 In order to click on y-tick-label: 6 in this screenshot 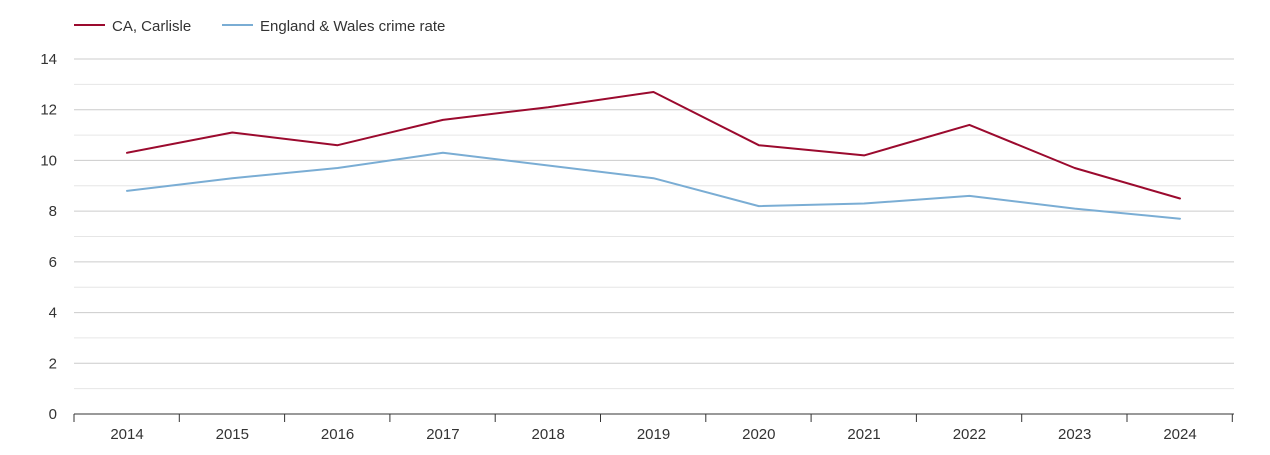, I will do `click(53, 262)`.